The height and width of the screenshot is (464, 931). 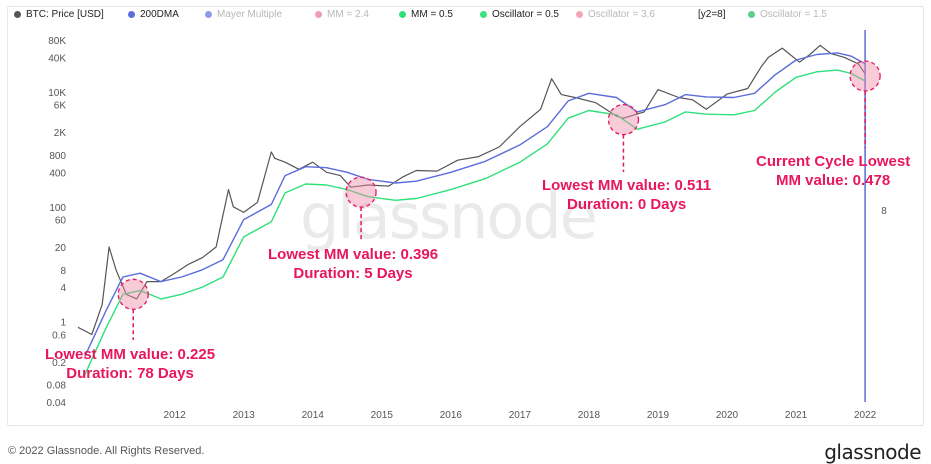 What do you see at coordinates (61, 221) in the screenshot?
I see `y-tick-label: 60` at bounding box center [61, 221].